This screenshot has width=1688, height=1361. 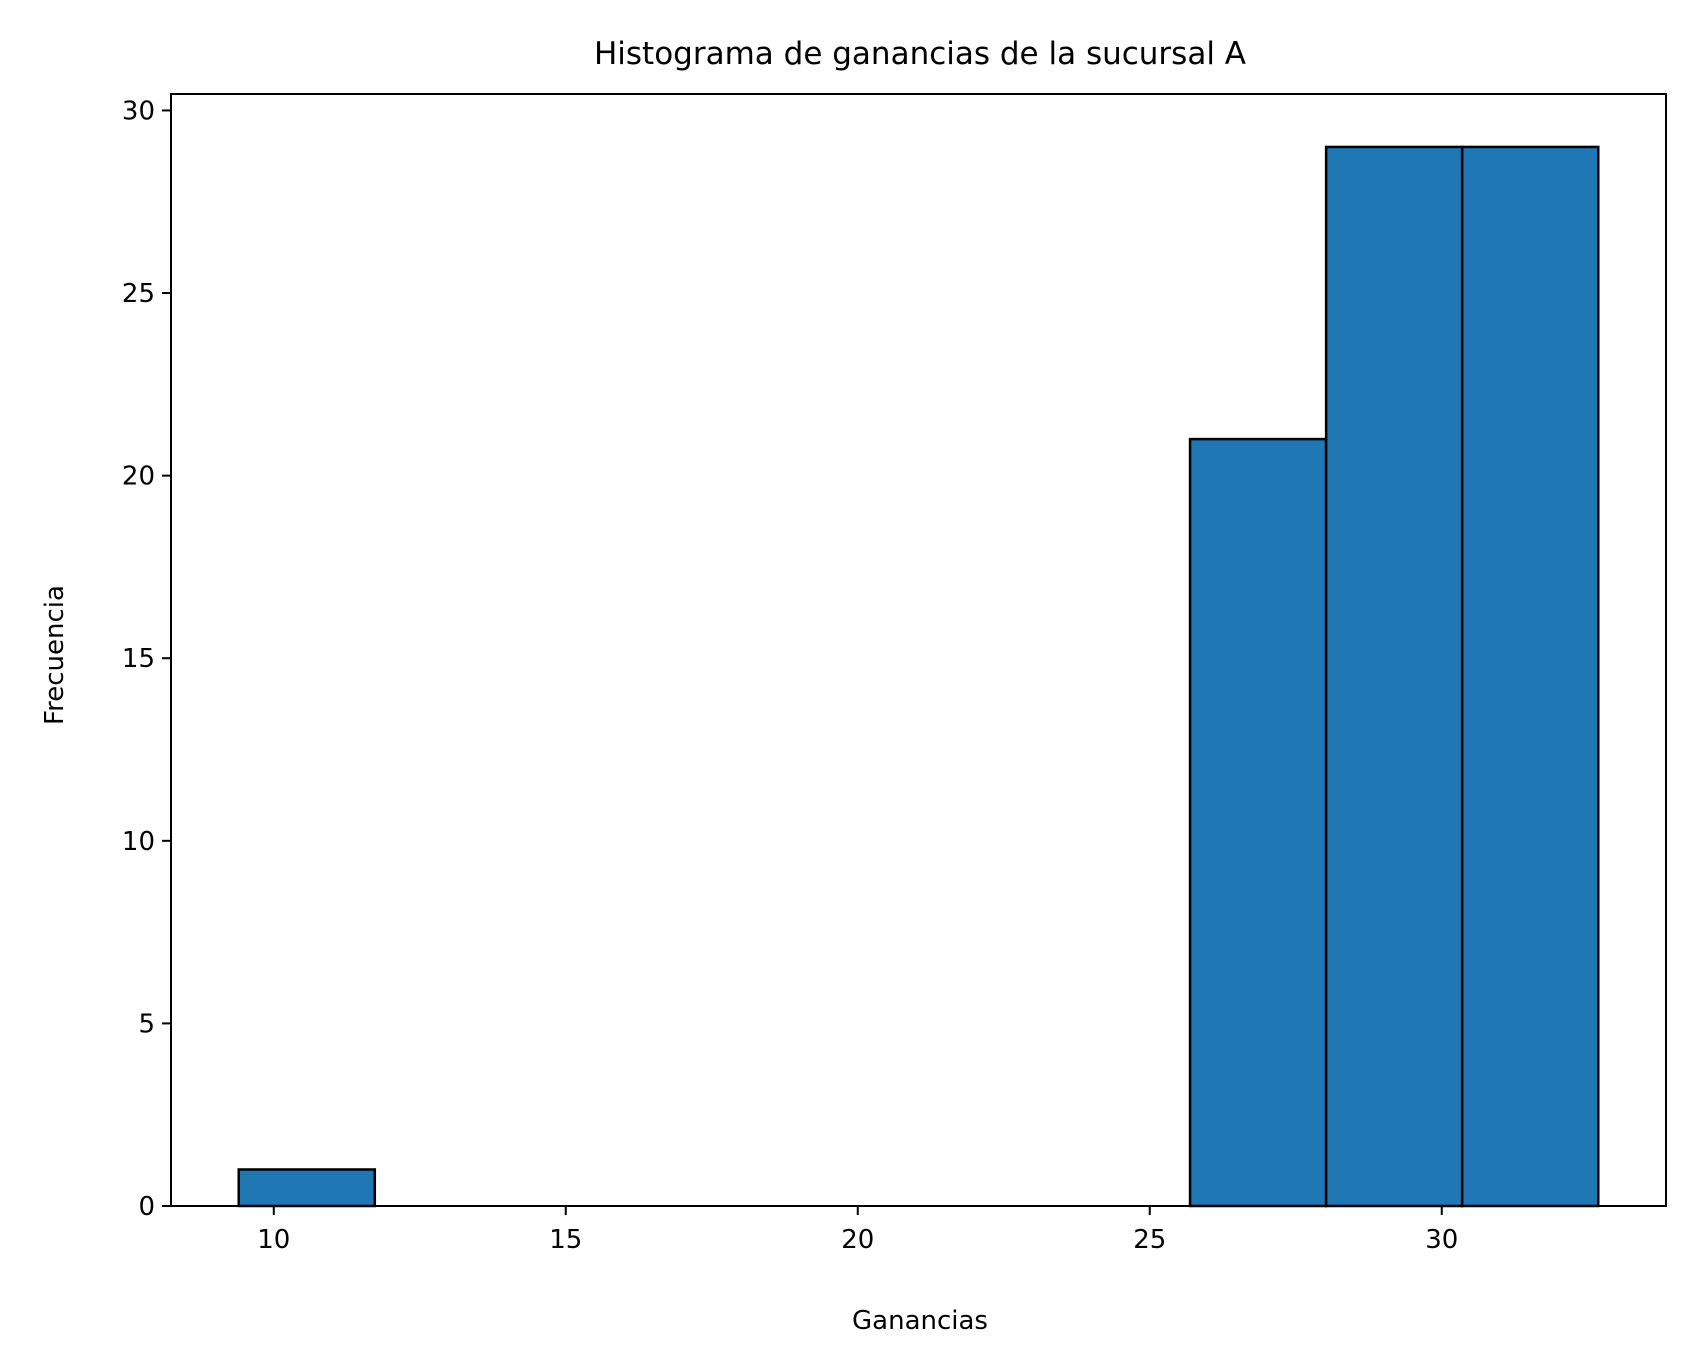 I want to click on y-tick-label: 0, so click(x=146, y=1207).